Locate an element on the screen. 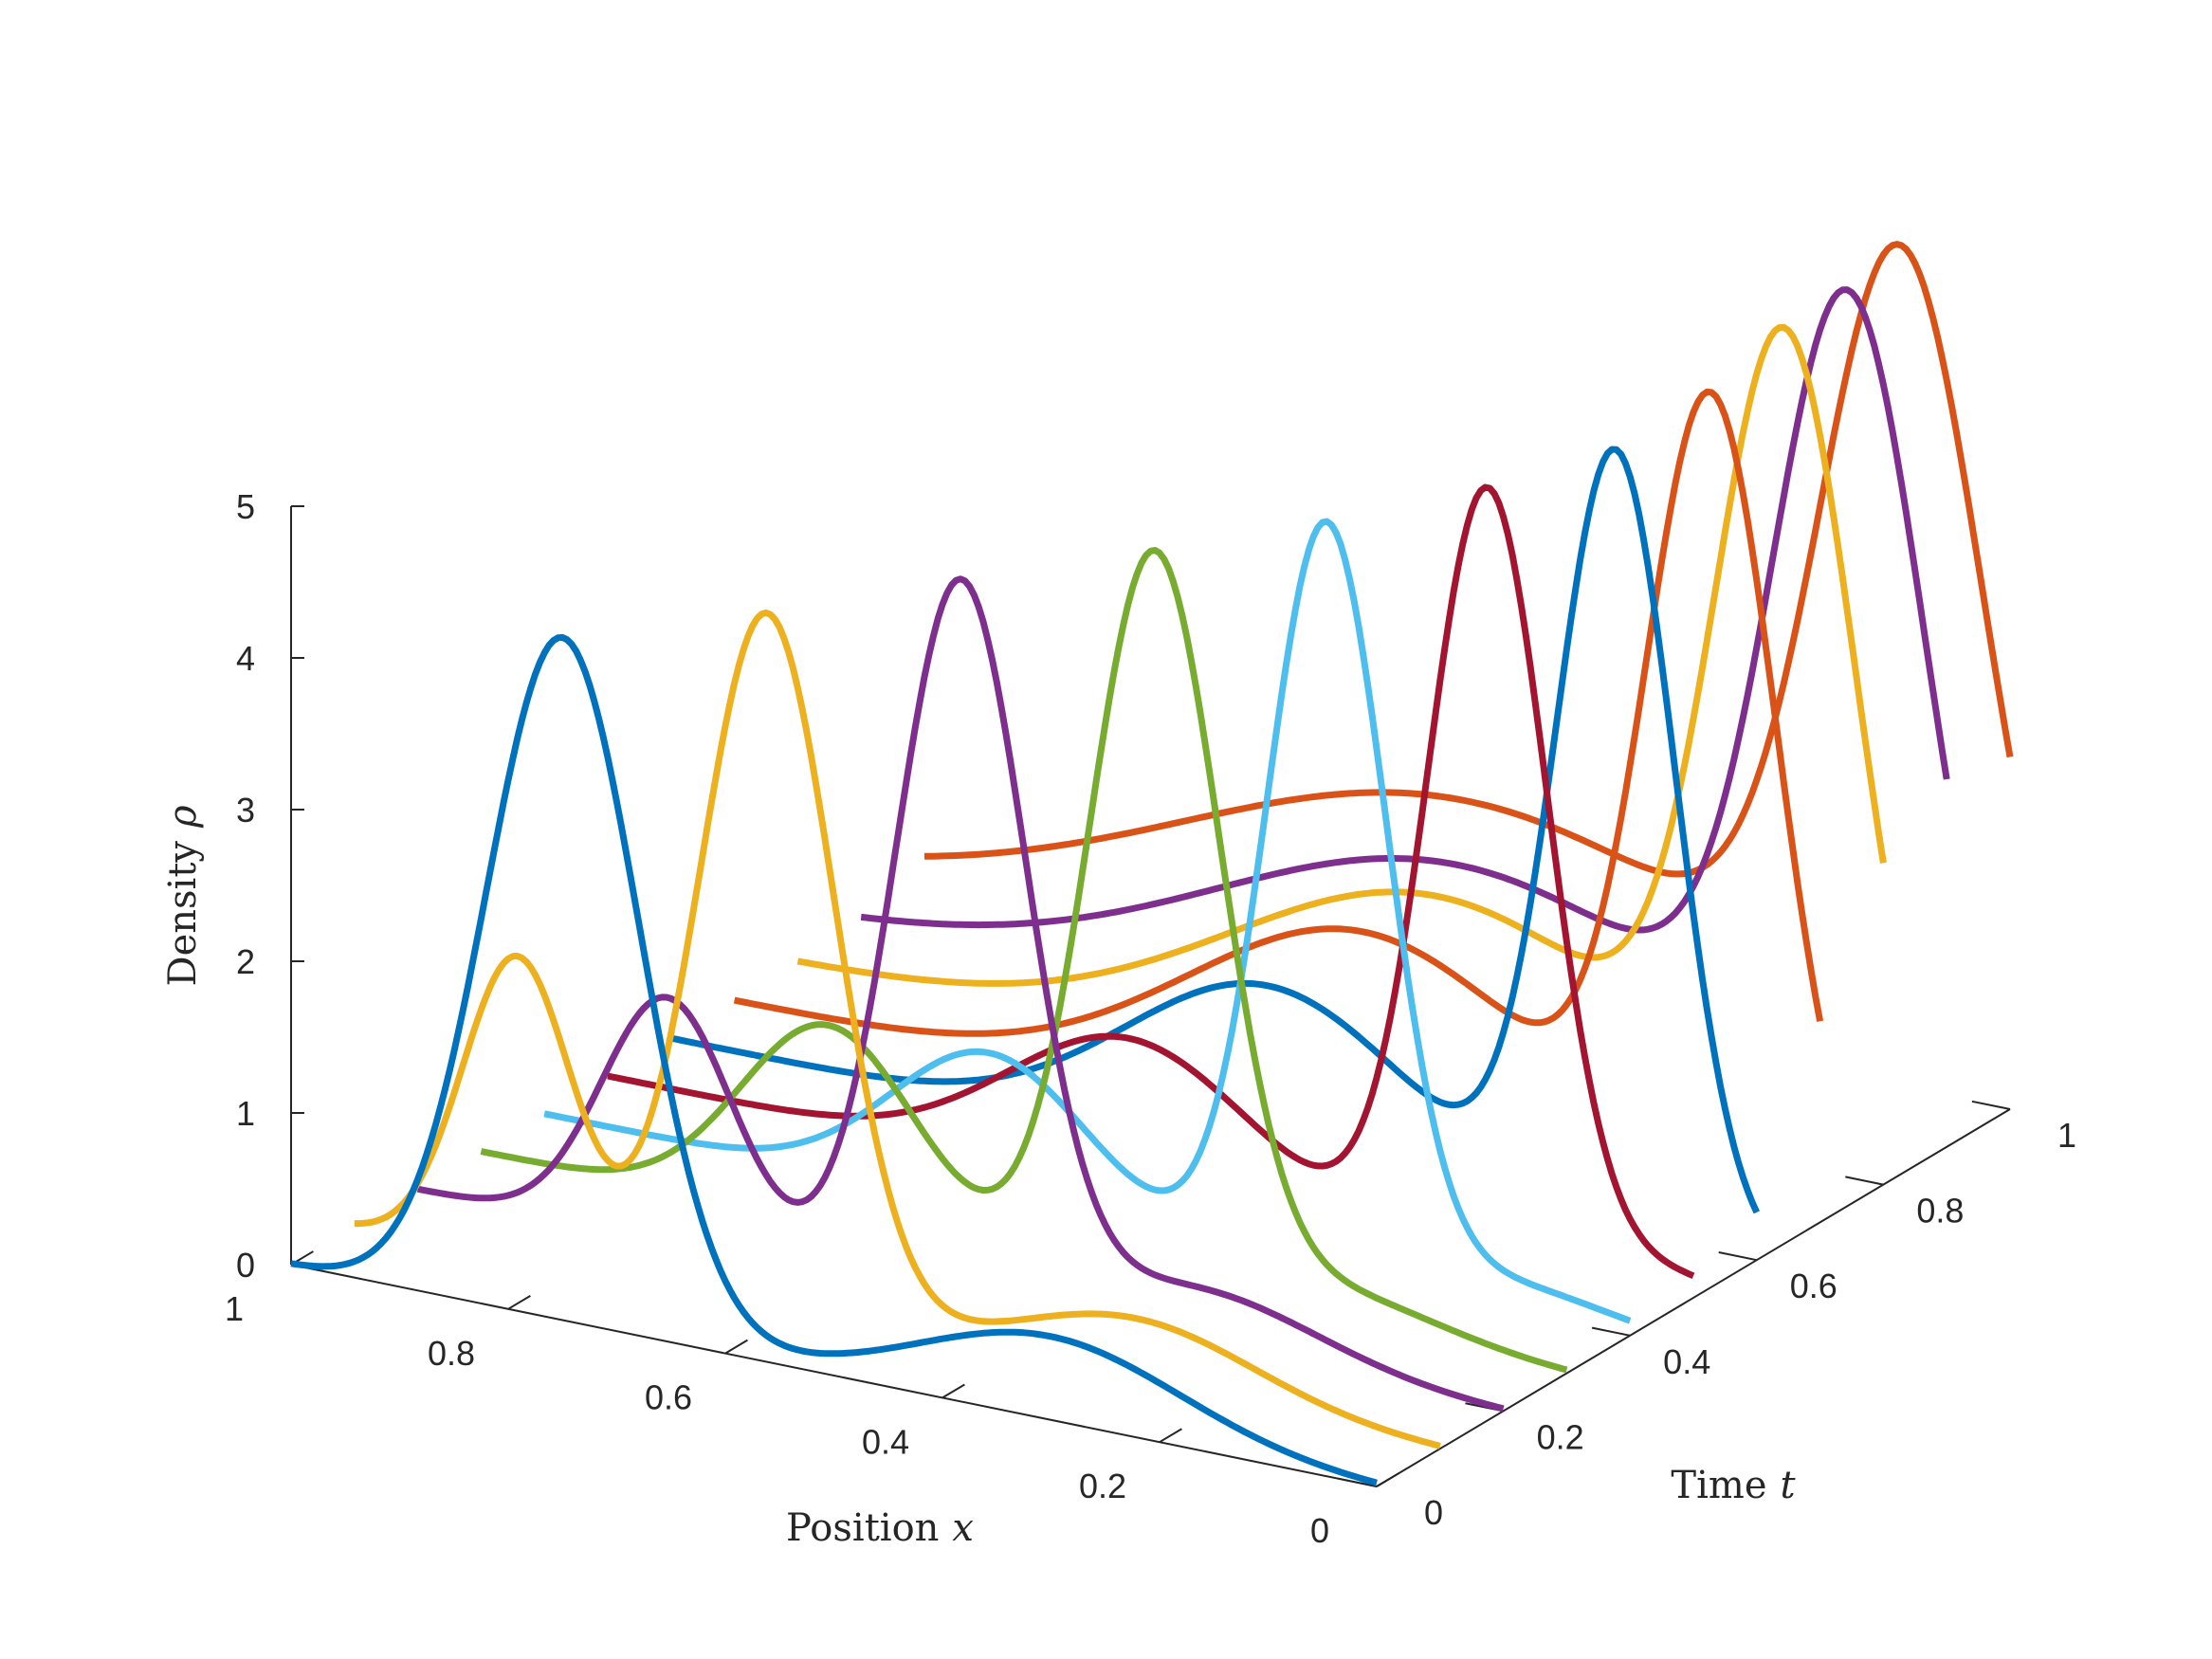 This screenshot has width=2212, height=1659. x-axis-label-text: Position is located at coordinates (862, 1528).